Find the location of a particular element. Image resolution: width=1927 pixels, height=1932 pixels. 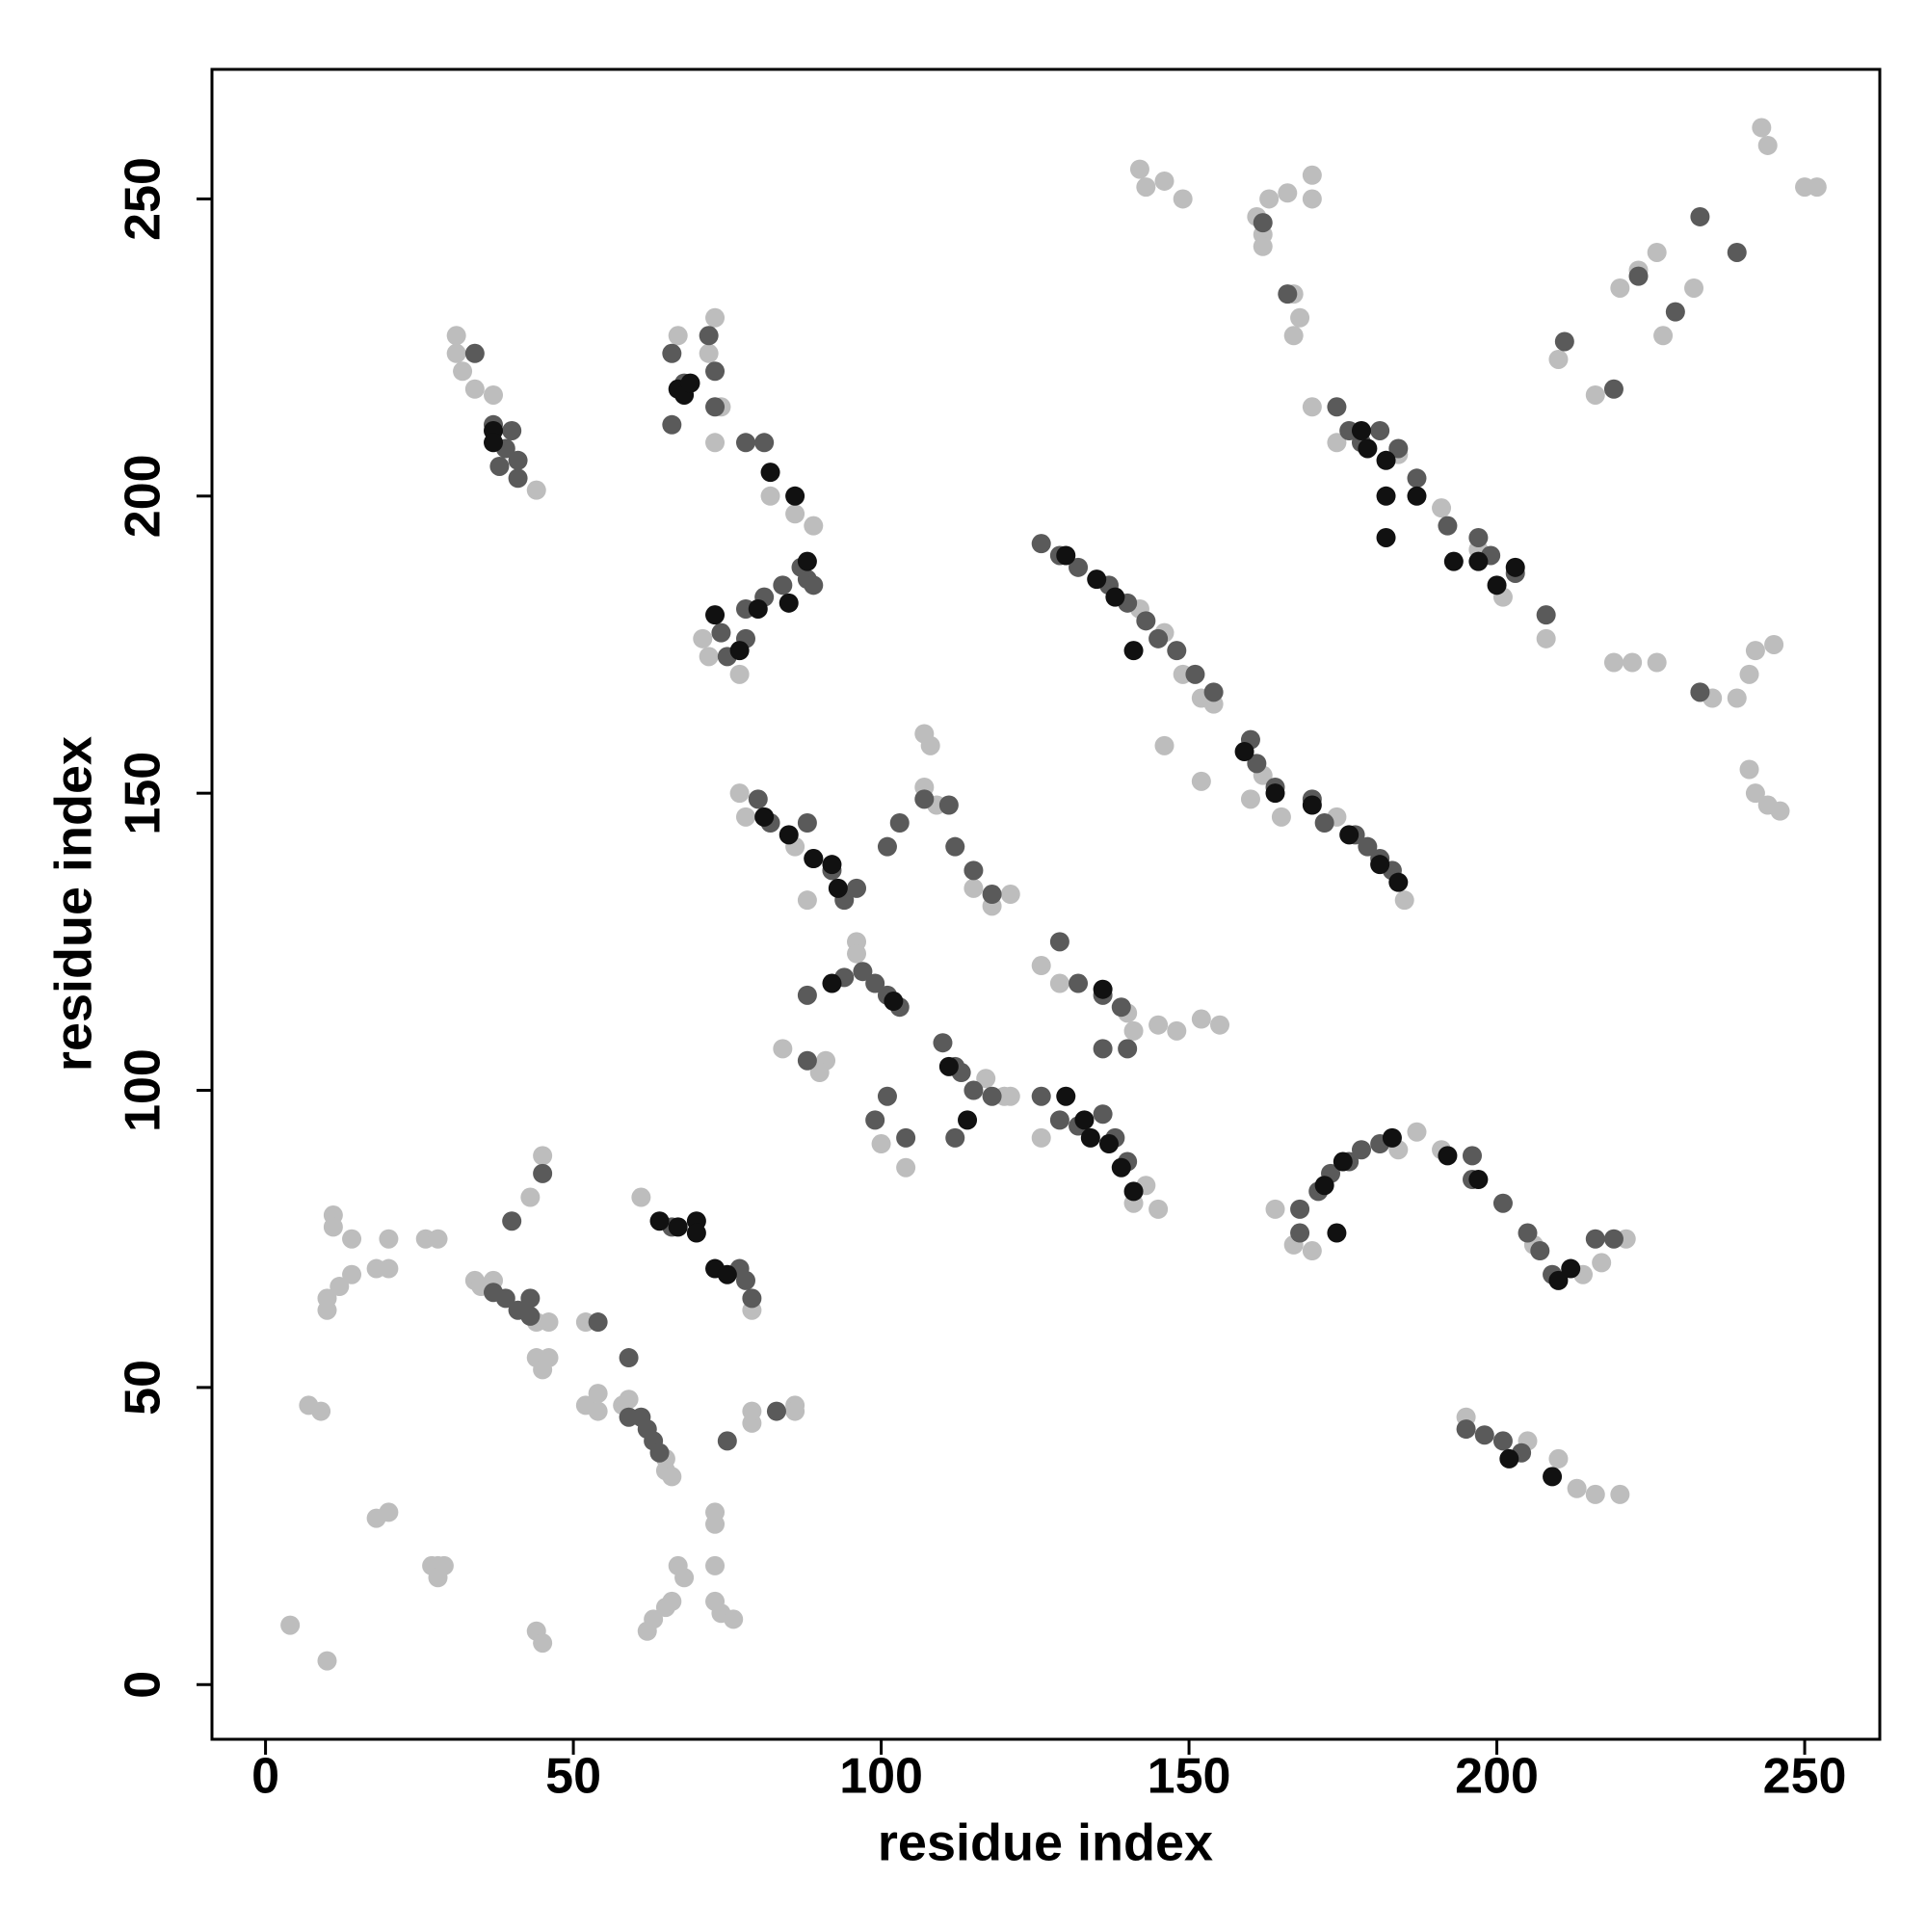

x-tick-label: 250 is located at coordinates (1805, 1777).